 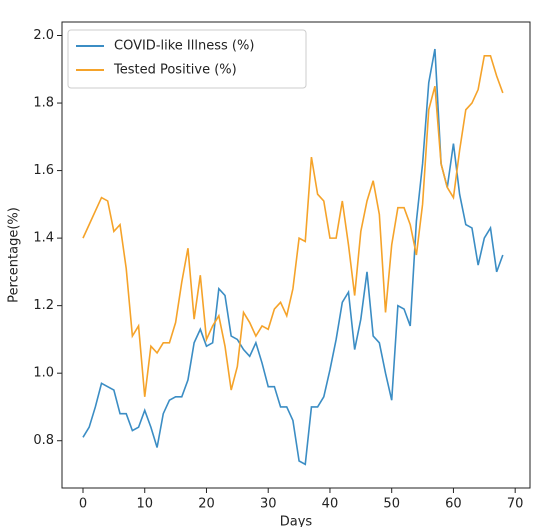 I want to click on x-tick-label: 40, so click(x=330, y=504).